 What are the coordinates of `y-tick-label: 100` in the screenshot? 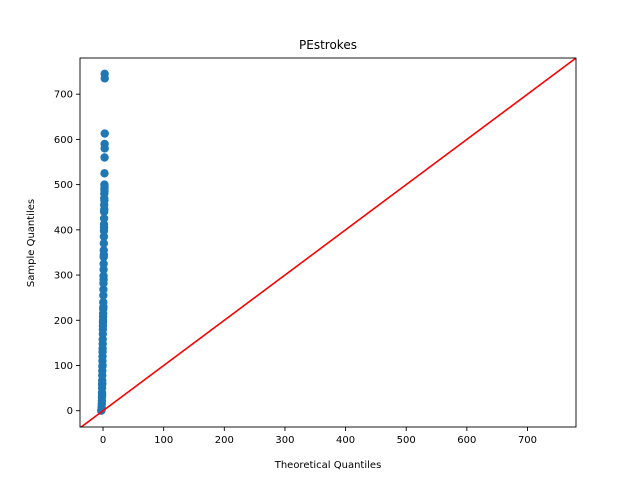 It's located at (63, 366).